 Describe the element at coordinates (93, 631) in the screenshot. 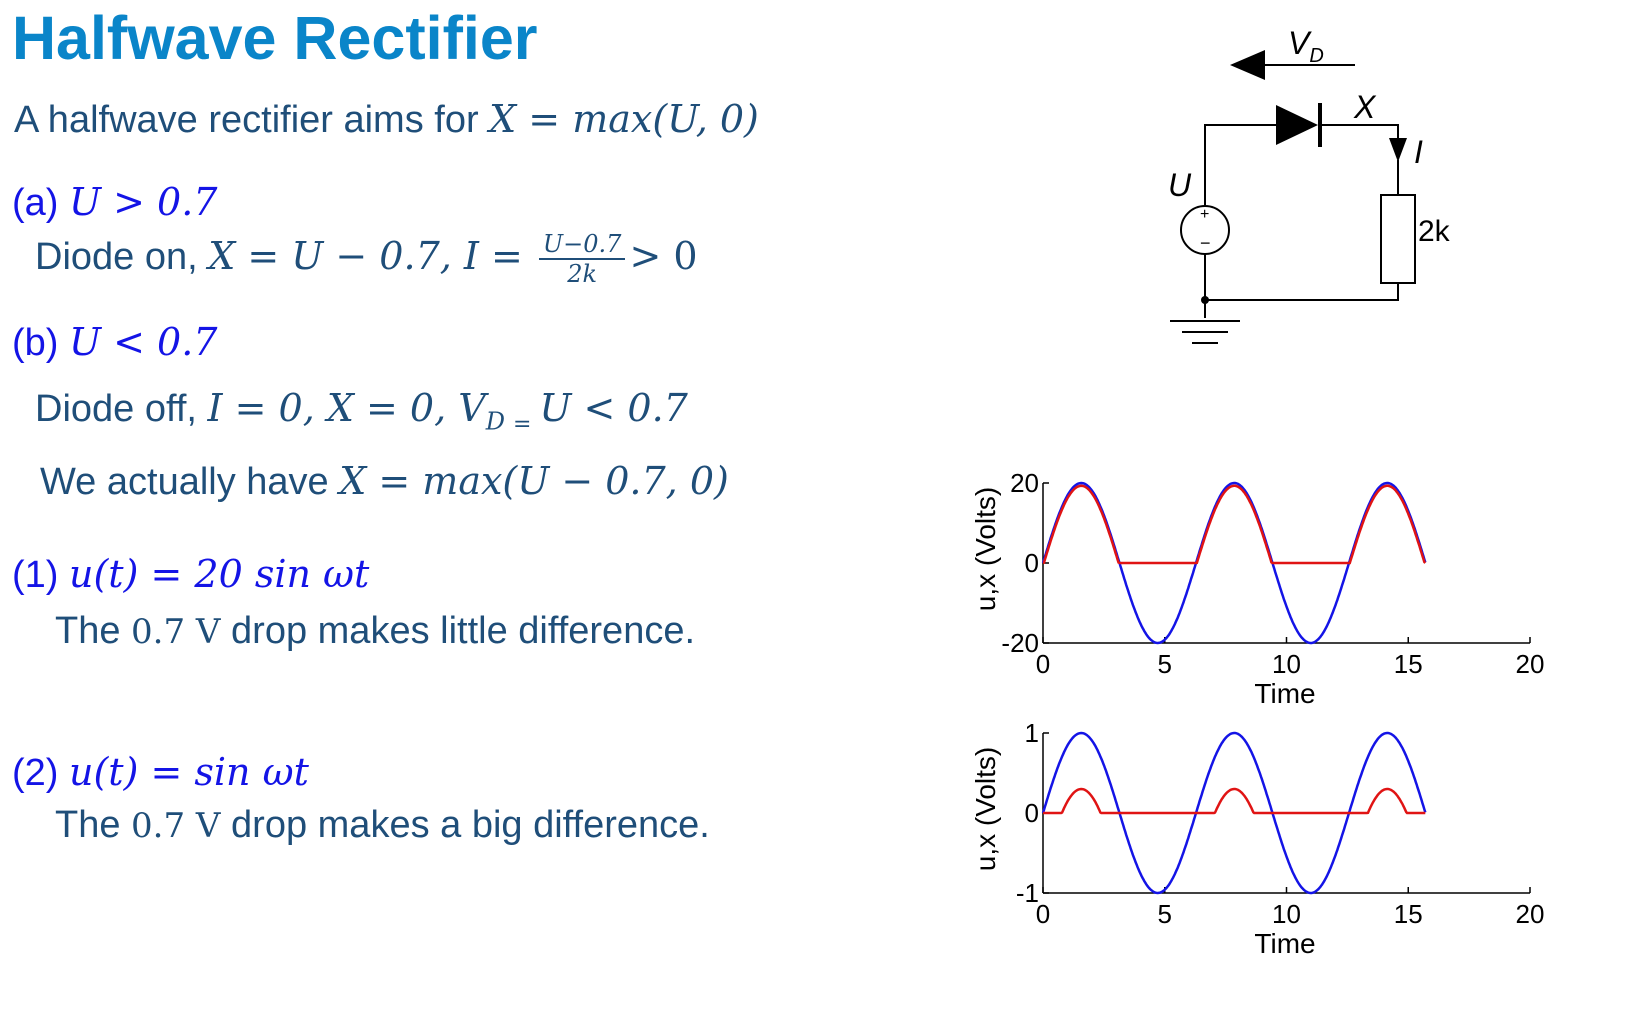

I see `example-1-text-a: The` at that location.